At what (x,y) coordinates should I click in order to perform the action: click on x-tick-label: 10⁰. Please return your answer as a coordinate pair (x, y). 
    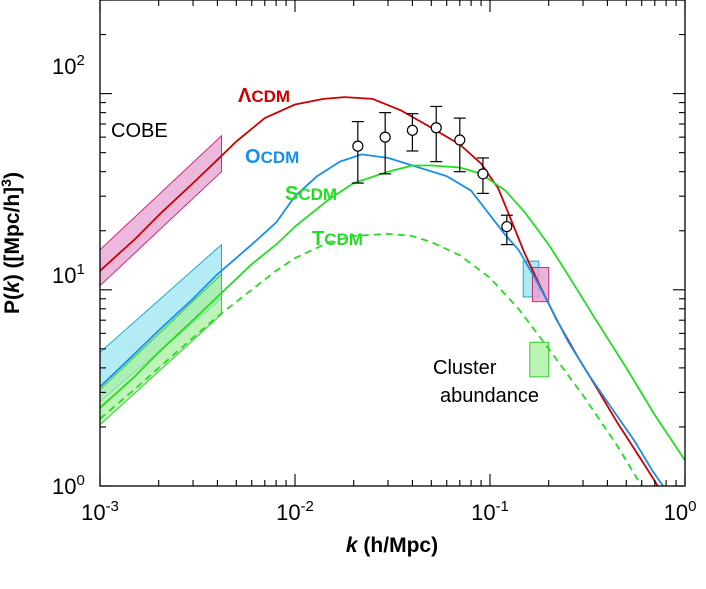
    Looking at the image, I should click on (680, 511).